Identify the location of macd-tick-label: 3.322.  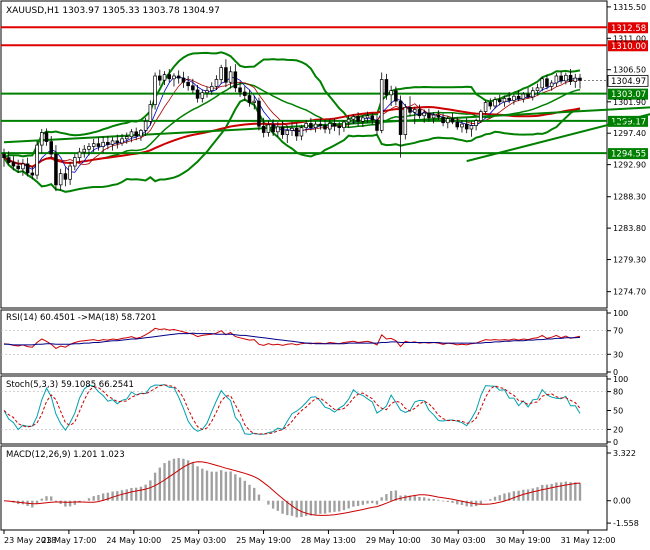
(624, 453).